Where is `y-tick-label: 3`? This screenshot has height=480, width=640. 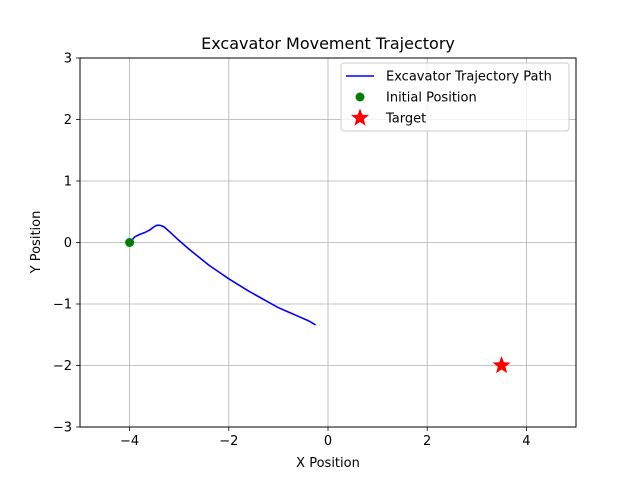
y-tick-label: 3 is located at coordinates (68, 59).